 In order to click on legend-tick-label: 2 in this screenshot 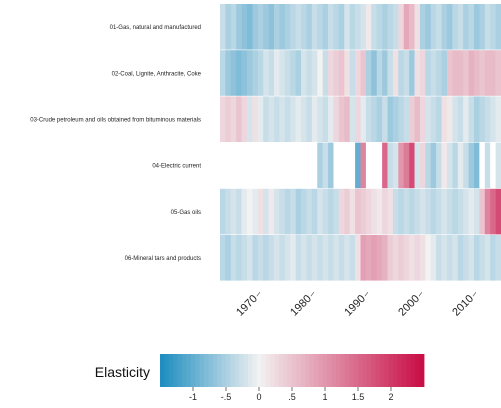, I will do `click(390, 397)`.